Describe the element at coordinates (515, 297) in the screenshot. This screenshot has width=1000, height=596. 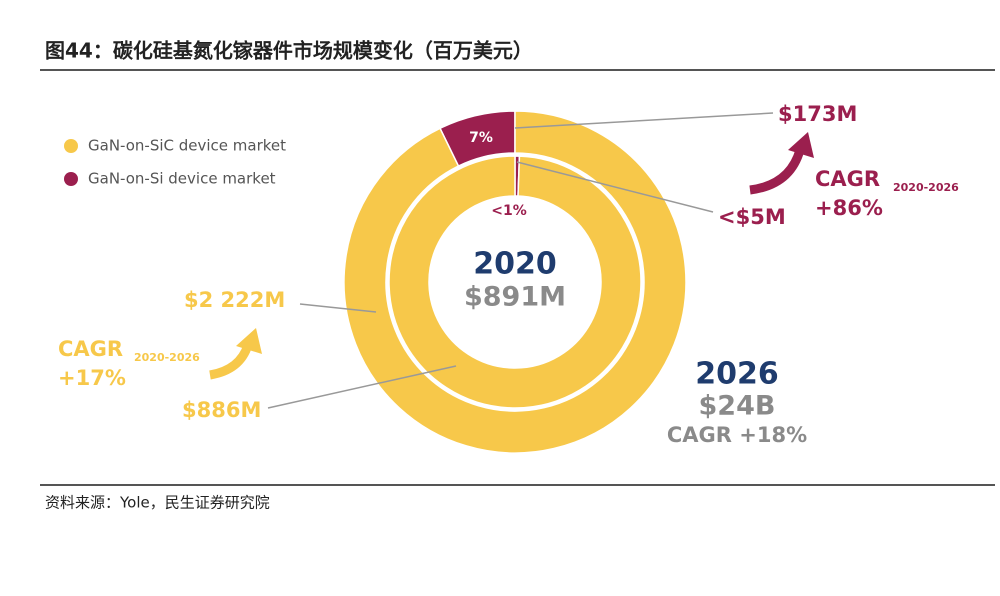
I see `year-total: $891M` at that location.